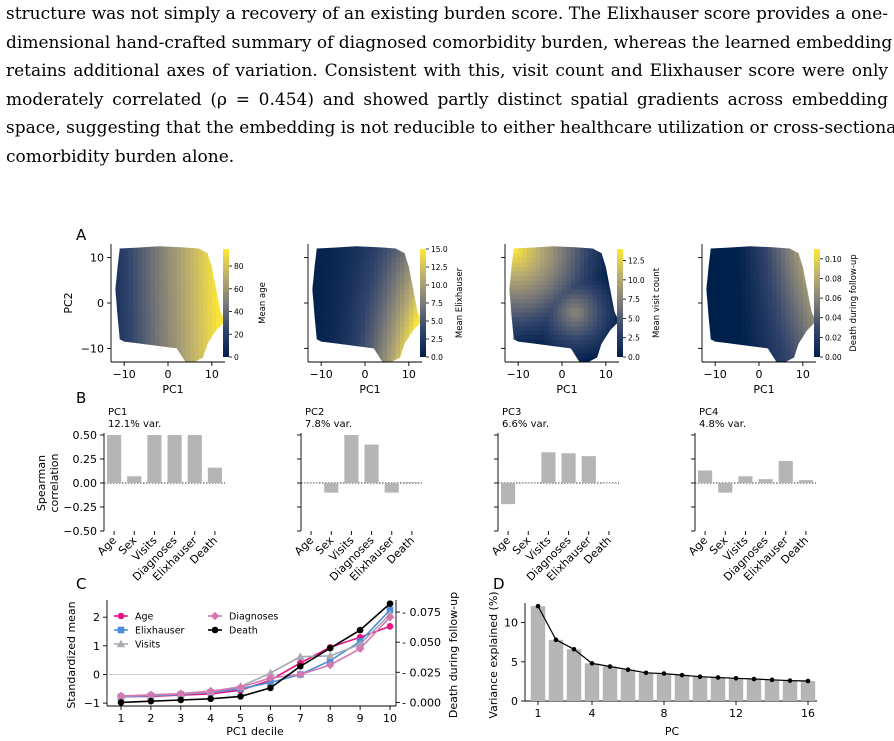 This screenshot has height=741, width=894. What do you see at coordinates (453, 655) in the screenshot?
I see `y-axis-label-right: Death during follow-up` at bounding box center [453, 655].